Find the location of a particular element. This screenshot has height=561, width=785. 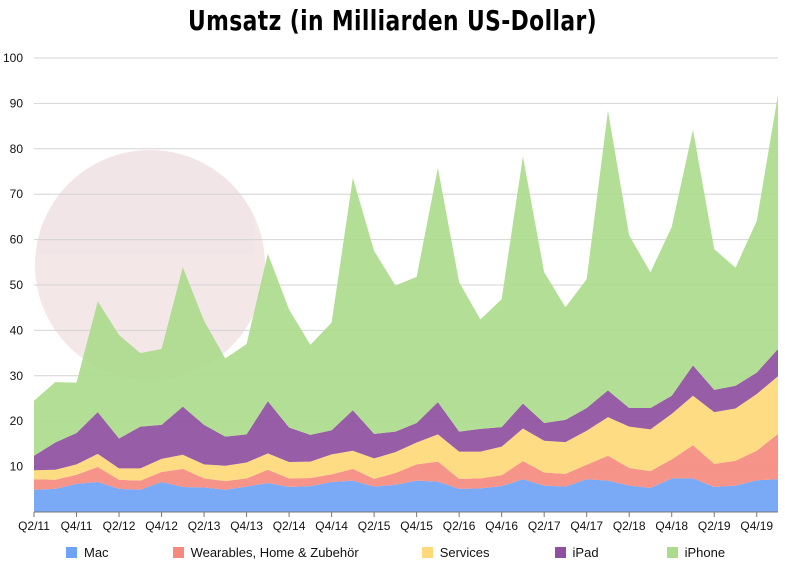

x-tick-label: Q2/16 is located at coordinates (459, 526).